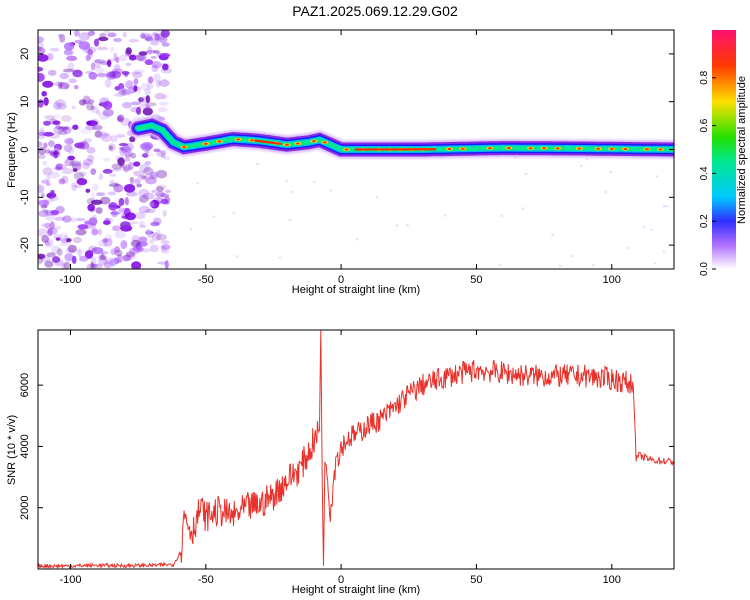 Image resolution: width=750 pixels, height=600 pixels. What do you see at coordinates (25, 245) in the screenshot?
I see `y-tick-label: -20` at bounding box center [25, 245].